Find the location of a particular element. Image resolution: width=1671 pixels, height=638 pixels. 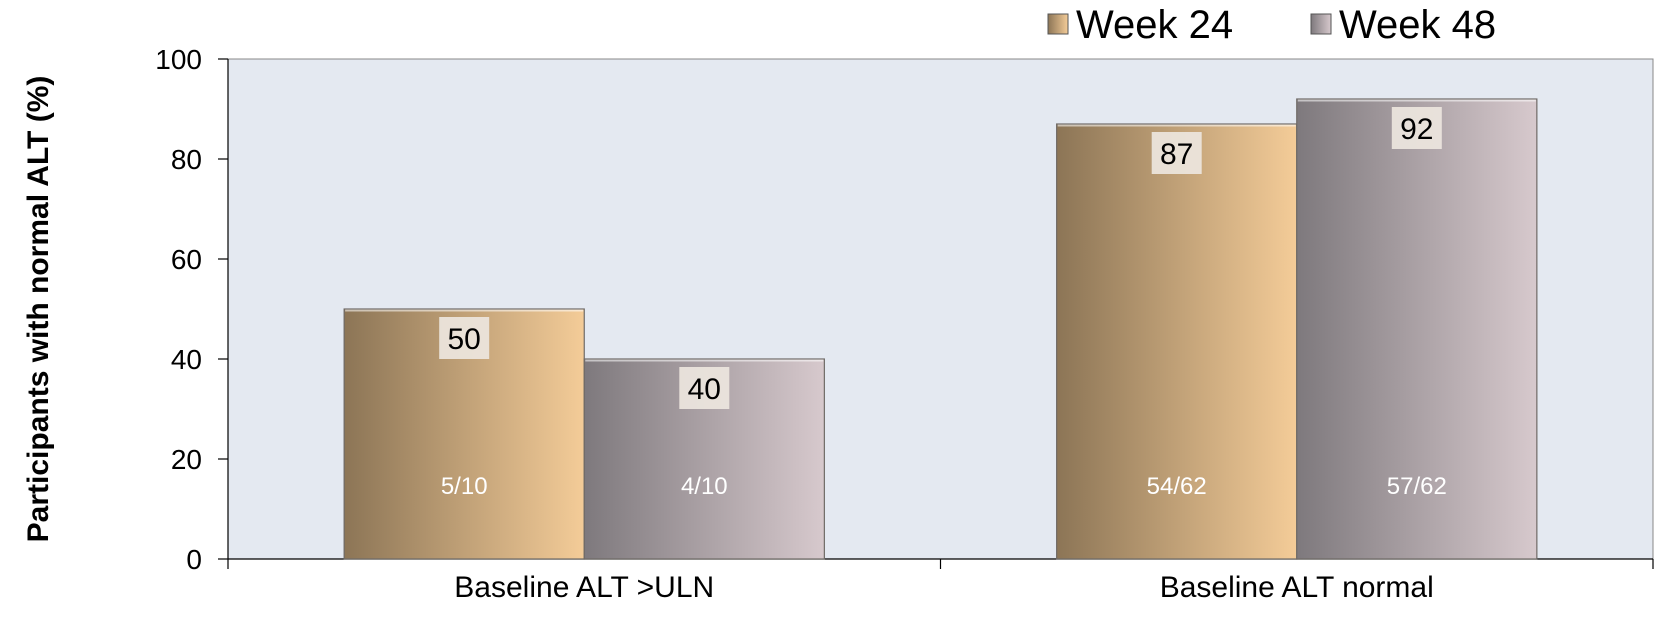

category-labels: Baseline ALT >ULN Baseline ALT normal is located at coordinates (943, 587).